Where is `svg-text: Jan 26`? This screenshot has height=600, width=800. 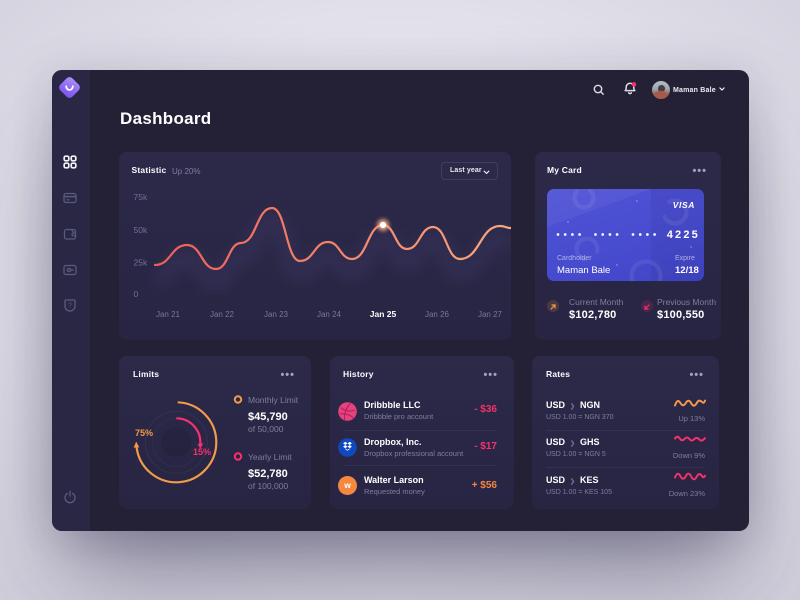 svg-text: Jan 26 is located at coordinates (437, 314).